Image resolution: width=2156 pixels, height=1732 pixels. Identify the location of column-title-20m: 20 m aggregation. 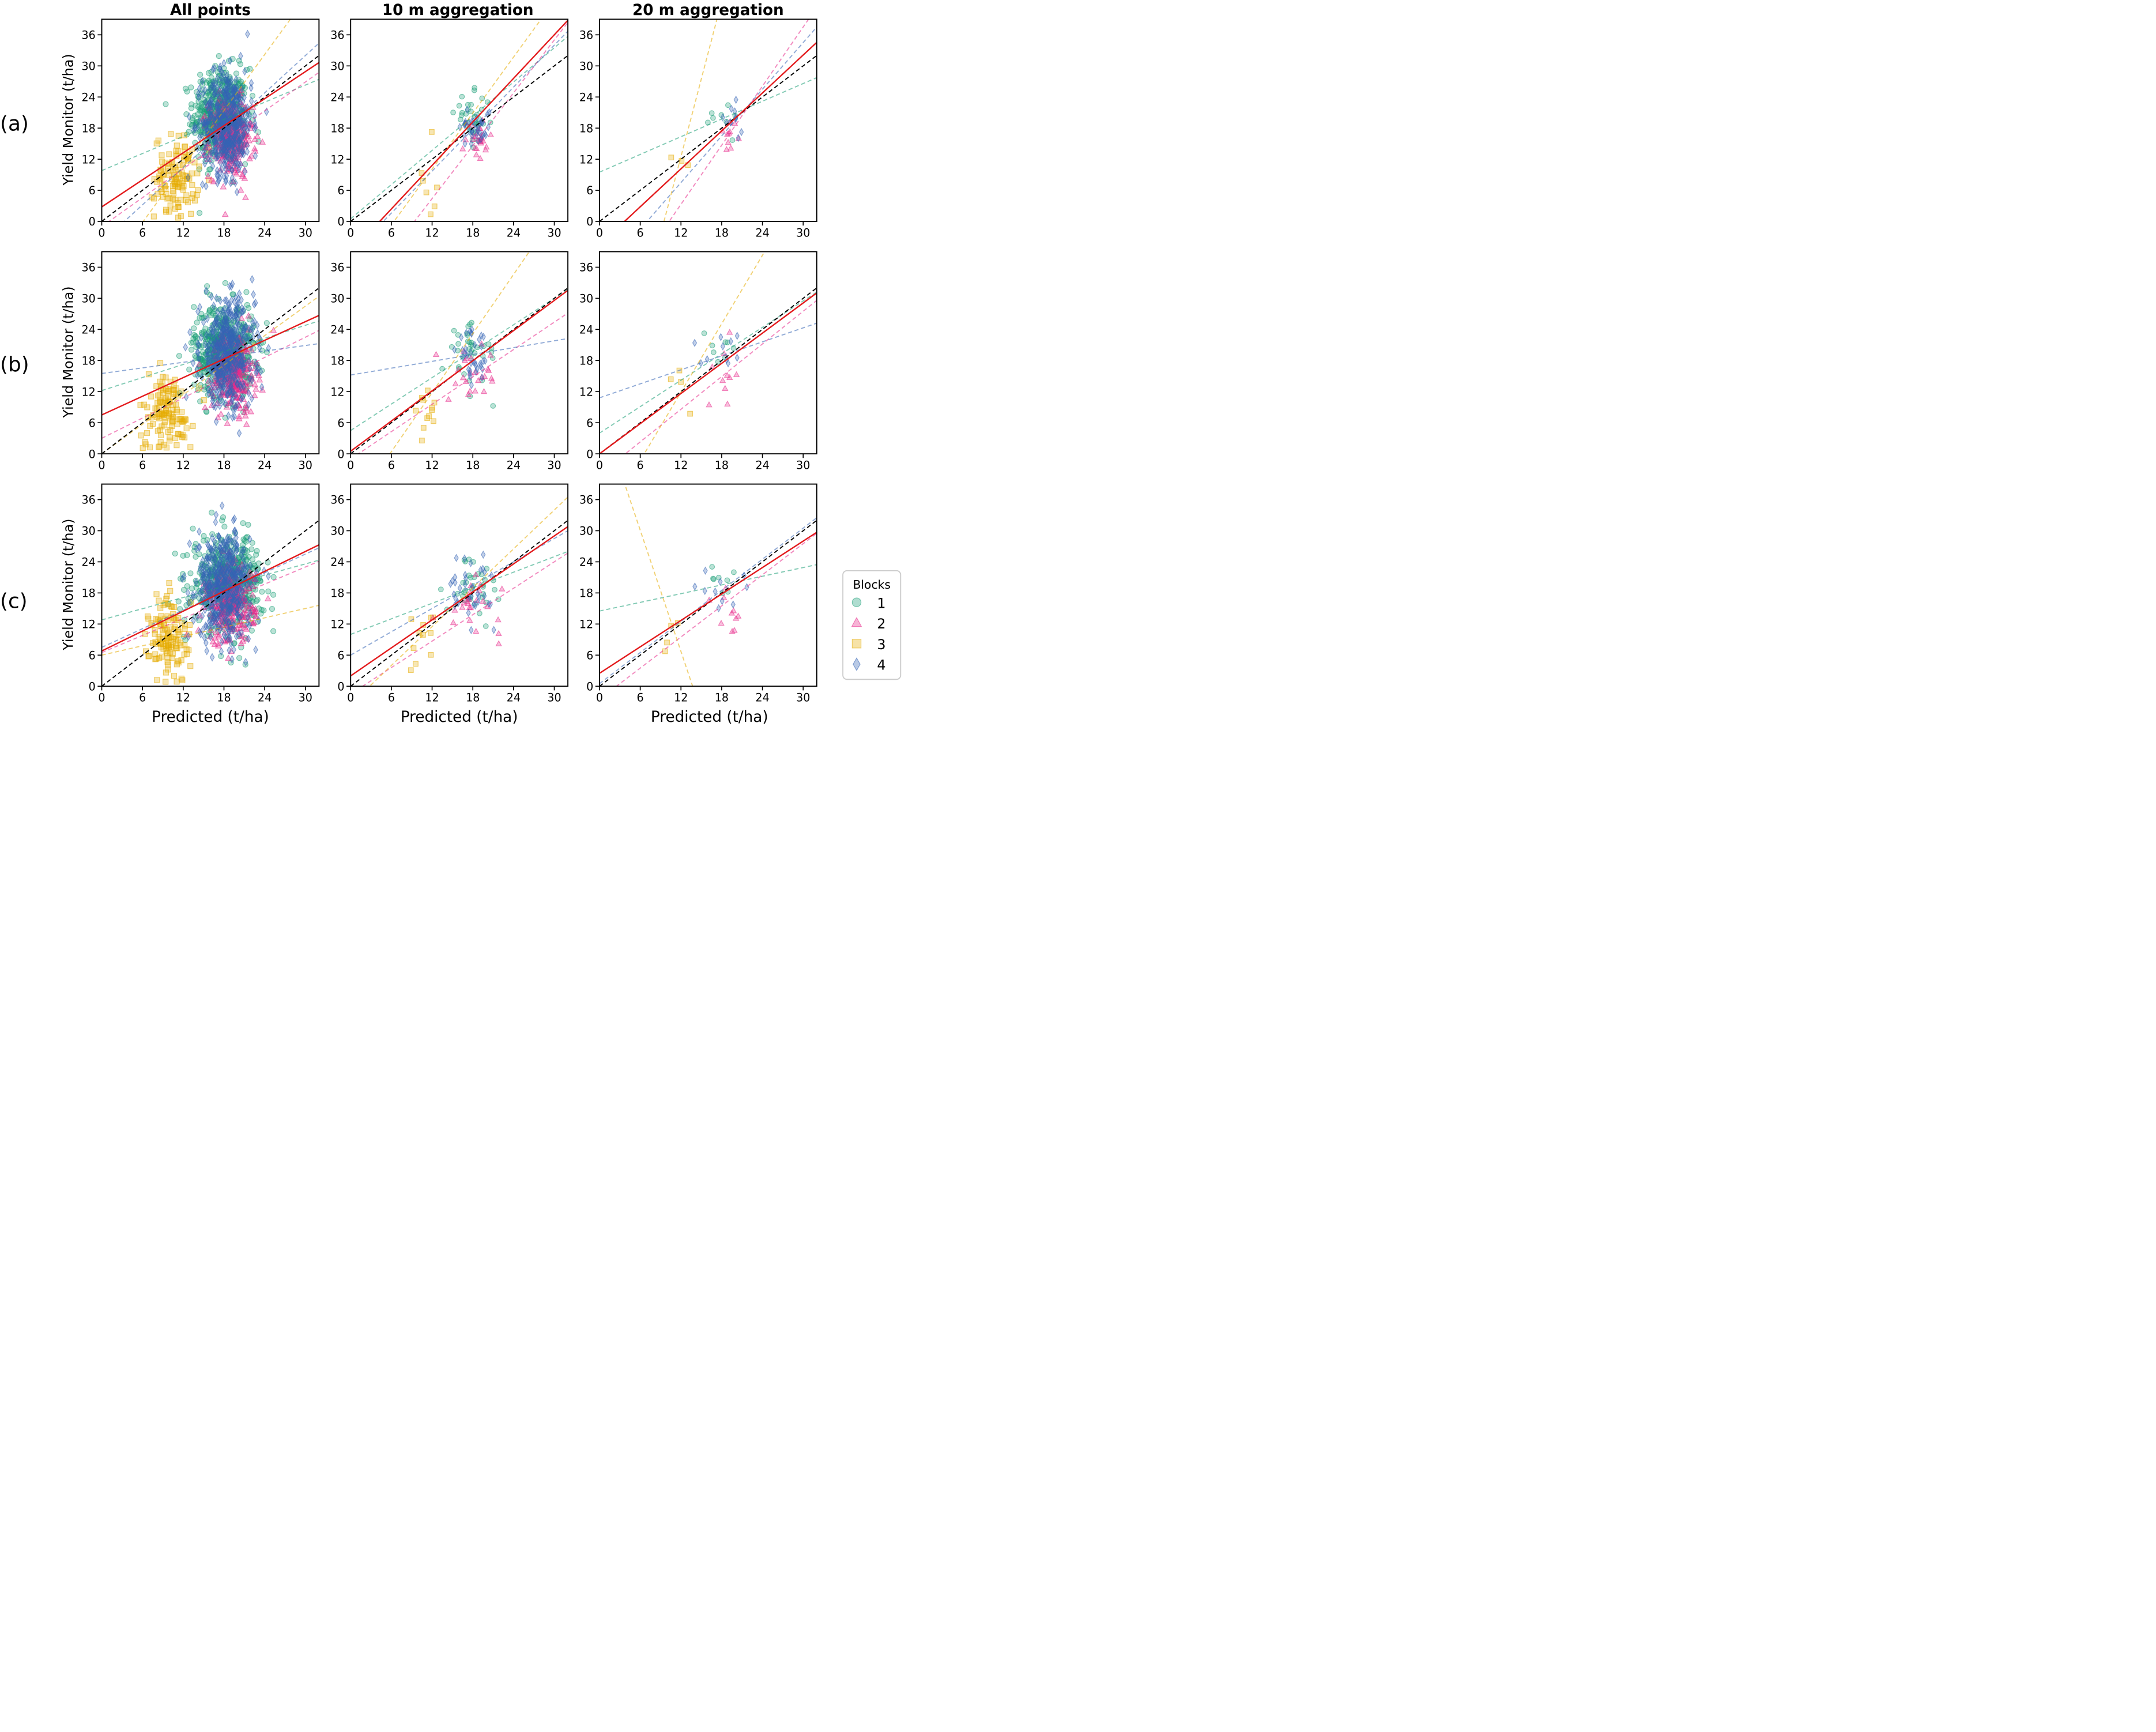
(708, 10).